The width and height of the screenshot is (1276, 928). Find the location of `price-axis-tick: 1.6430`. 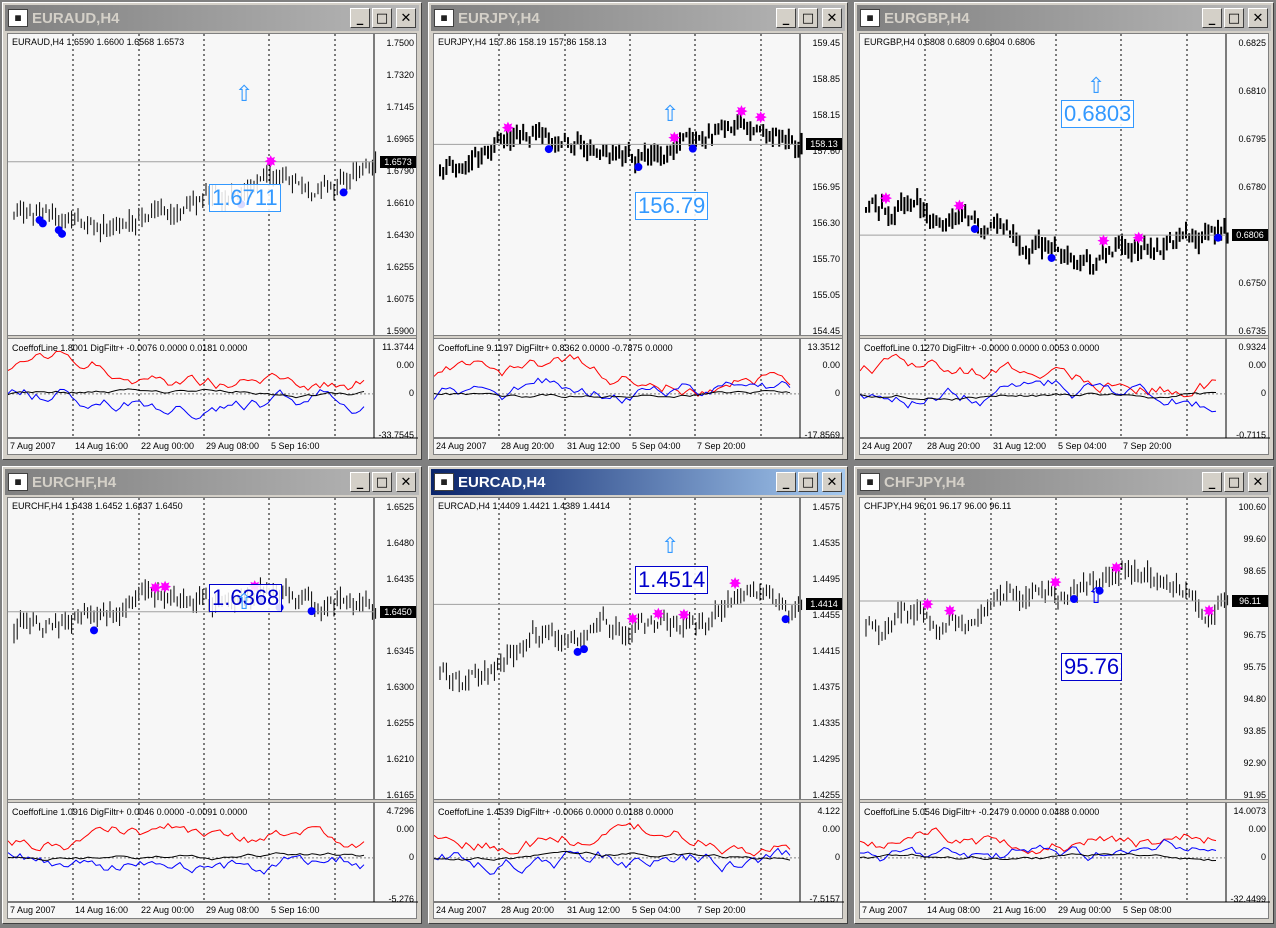

price-axis-tick: 1.6430 is located at coordinates (400, 235).